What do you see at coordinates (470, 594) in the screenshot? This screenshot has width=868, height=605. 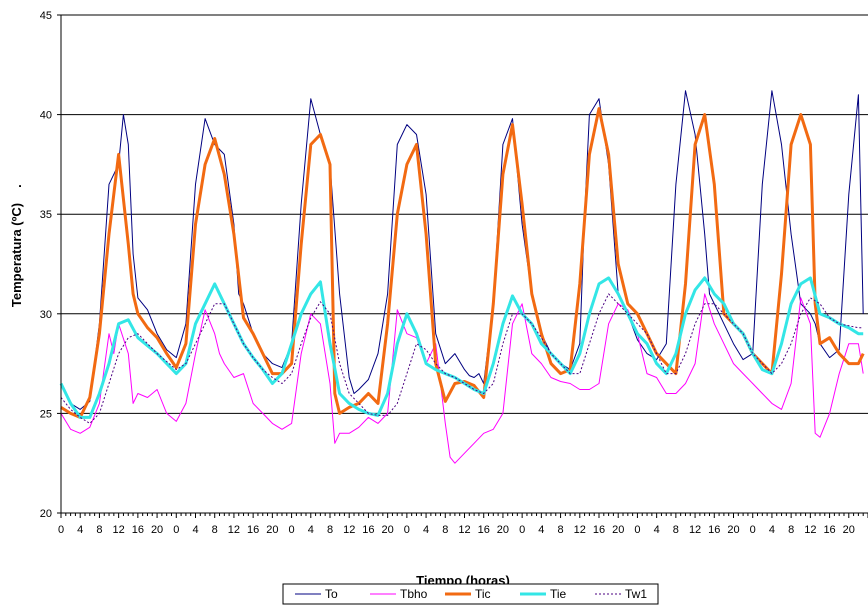 I see `legend: To Tbho Tic Tie Tw1` at bounding box center [470, 594].